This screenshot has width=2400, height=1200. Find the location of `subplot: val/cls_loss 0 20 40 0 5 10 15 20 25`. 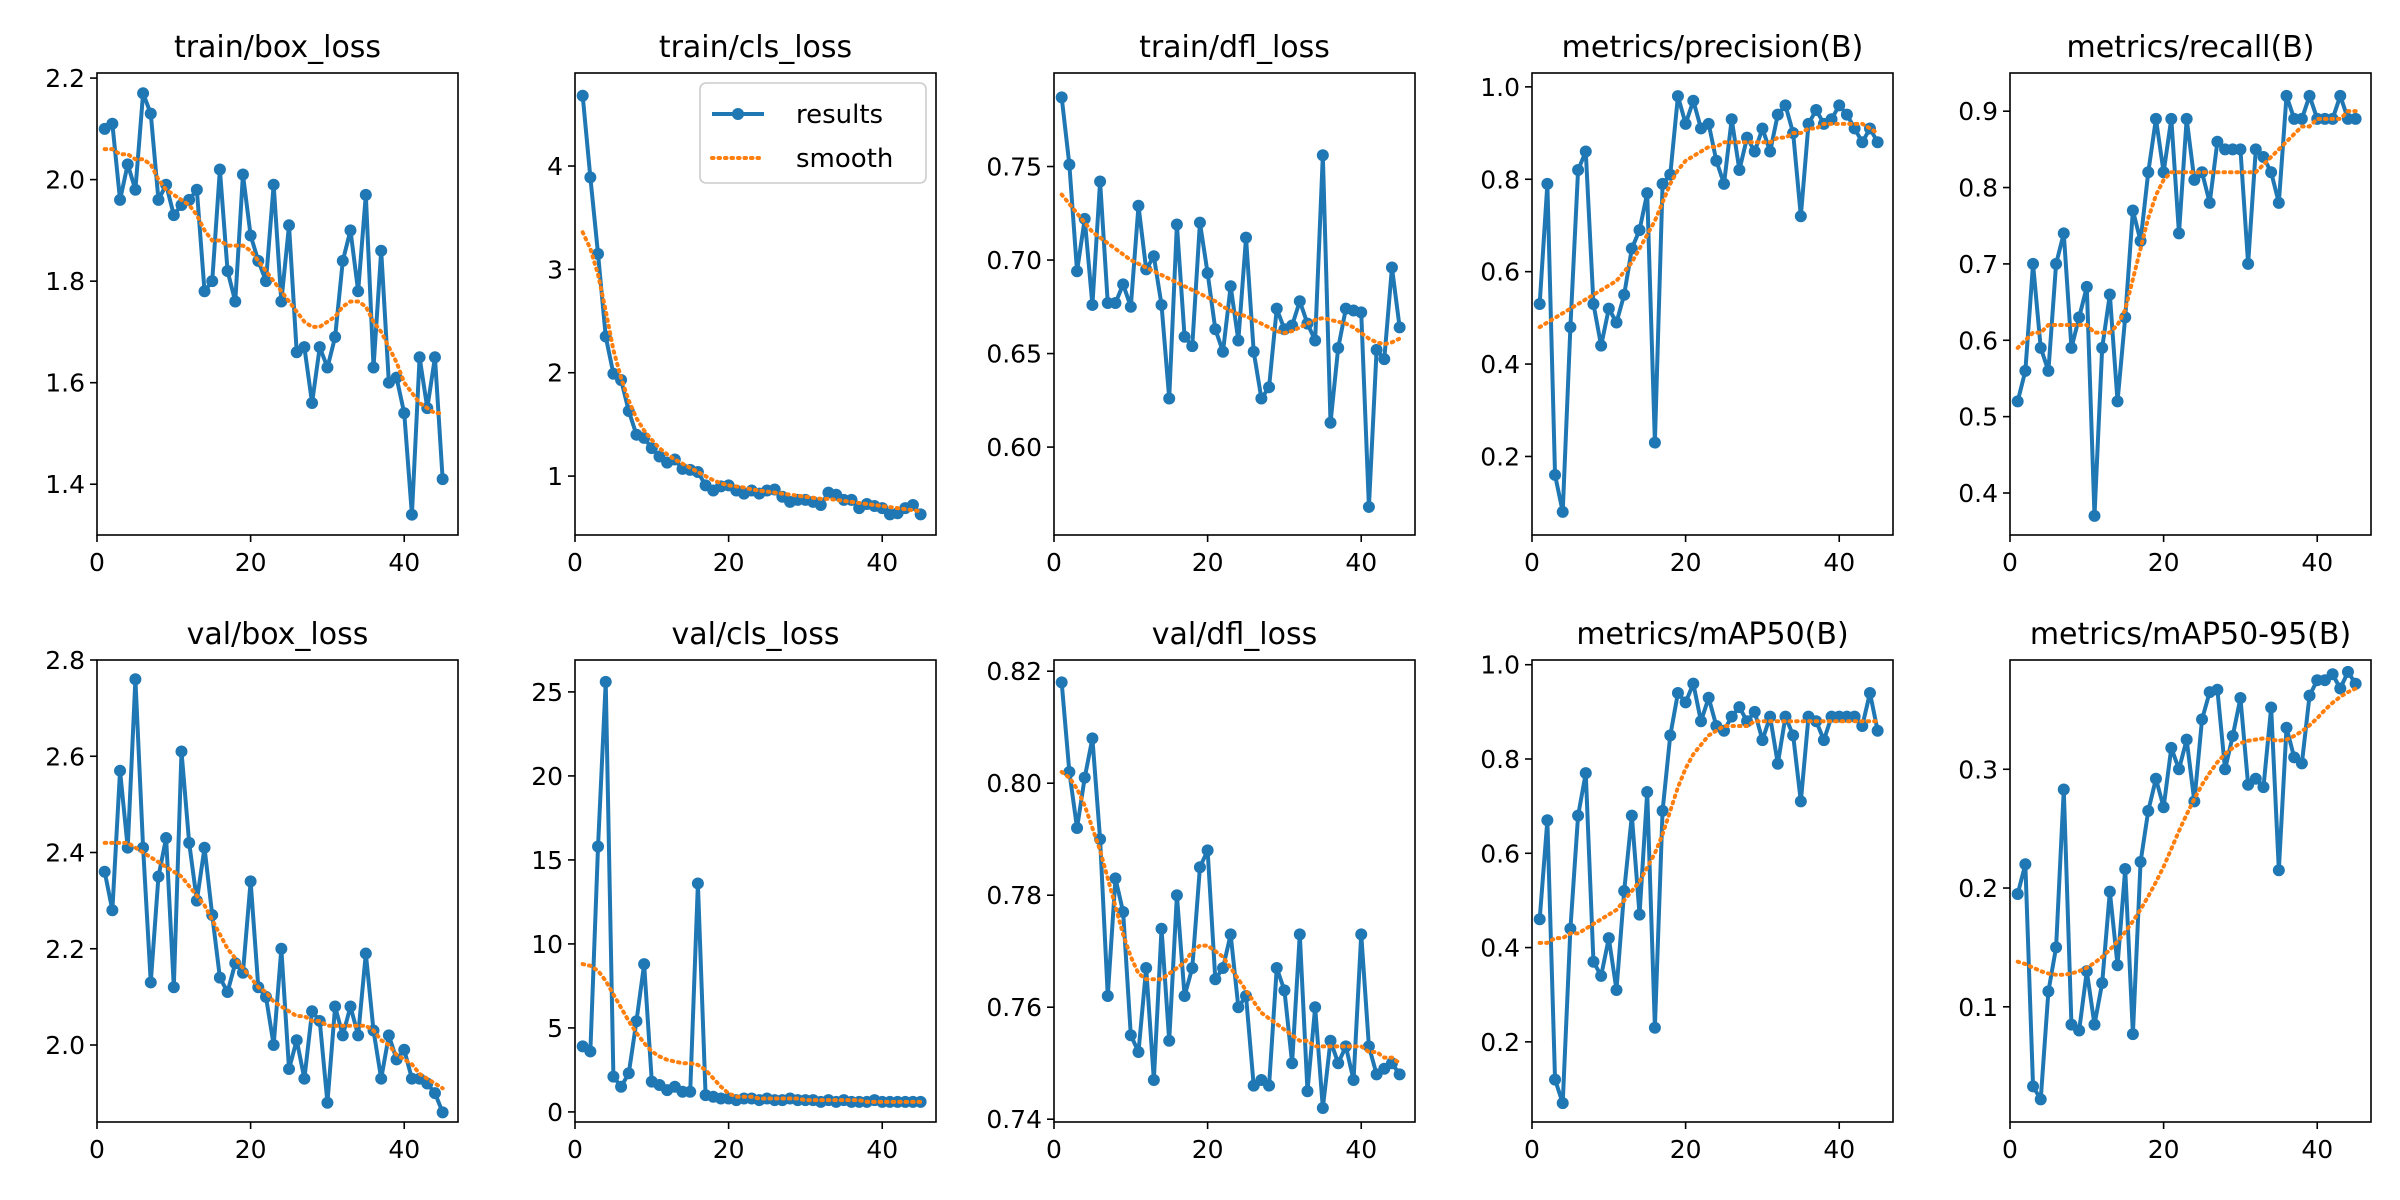

subplot: val/cls_loss 0 20 40 0 5 10 15 20 25 is located at coordinates (734, 890).